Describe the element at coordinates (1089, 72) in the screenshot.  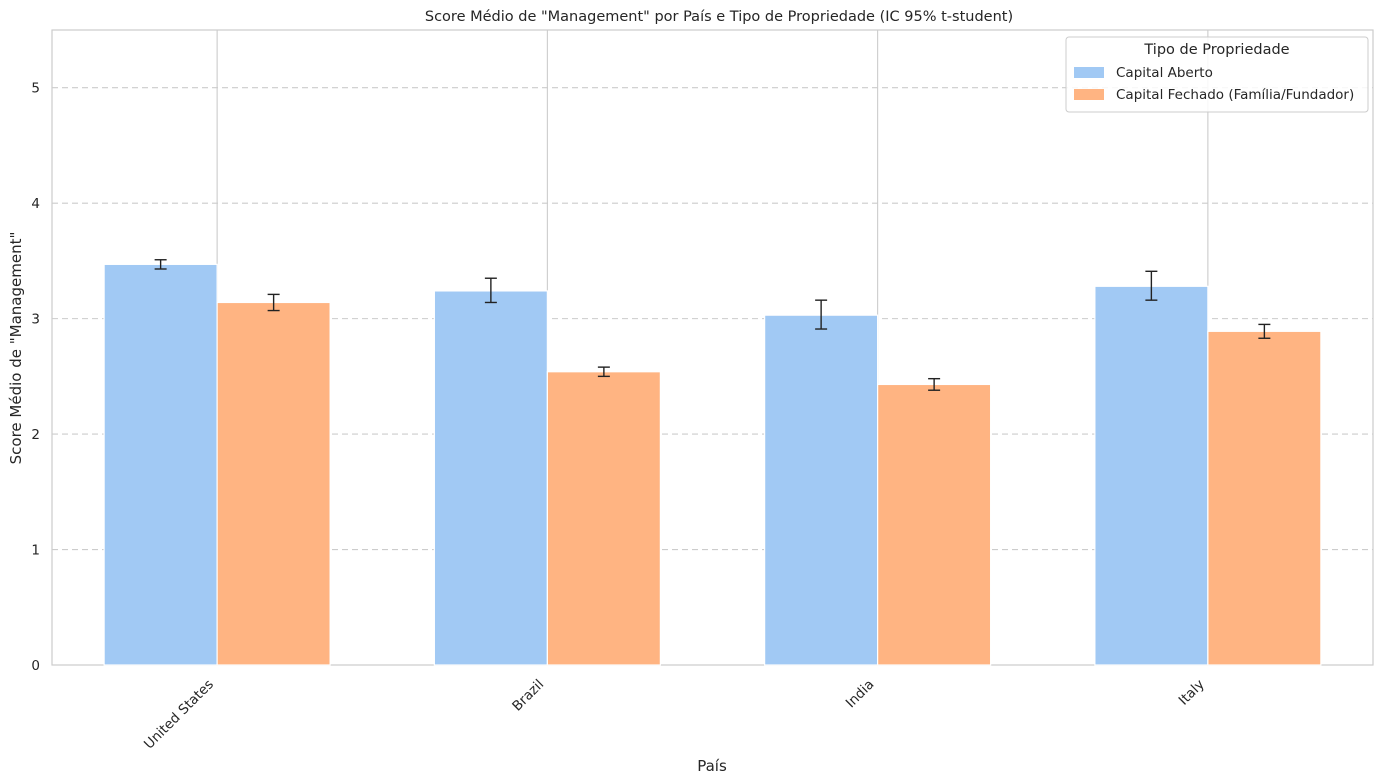
I see `legend-swatch-capital-aberto` at that location.